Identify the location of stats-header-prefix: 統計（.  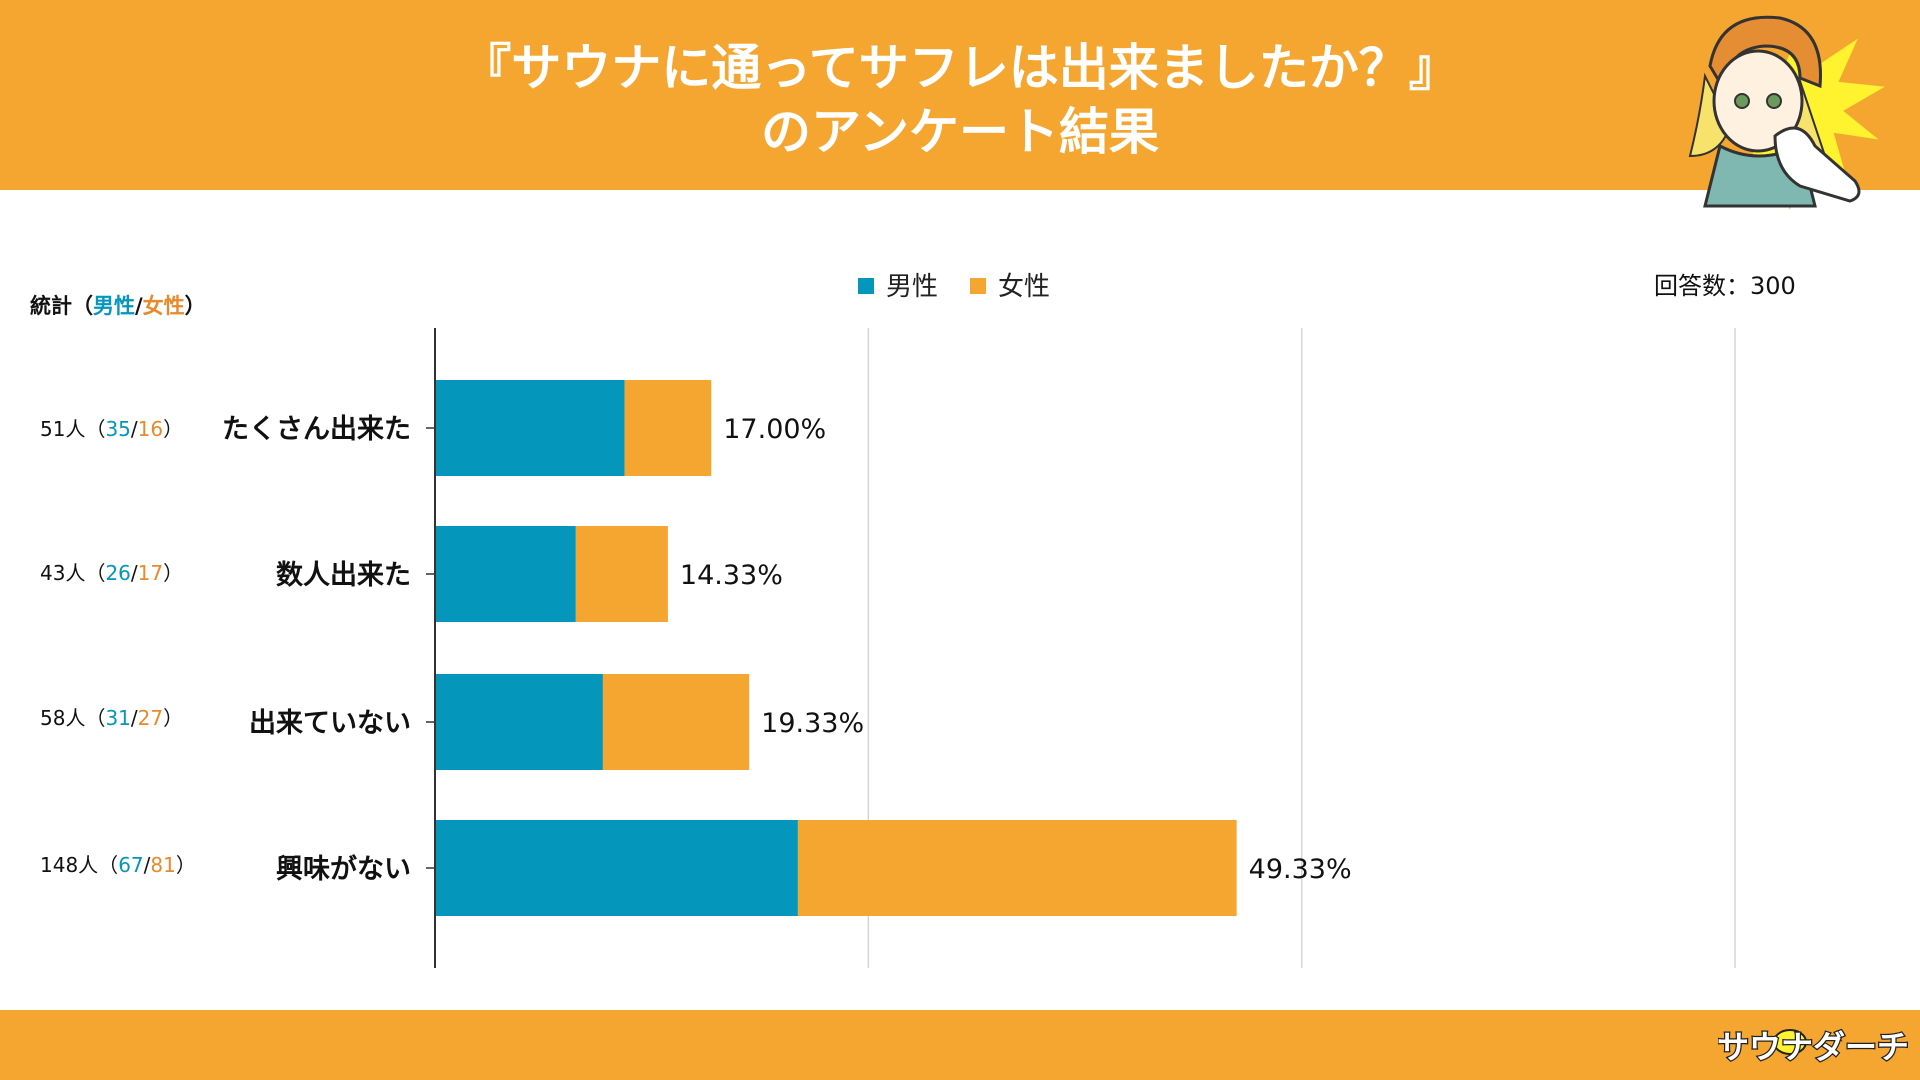
(61, 306).